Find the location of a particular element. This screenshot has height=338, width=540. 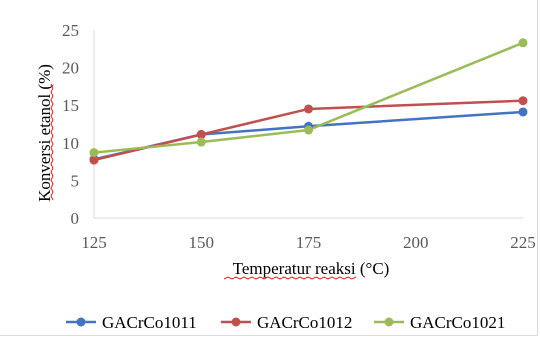

x-tick-label: 175 is located at coordinates (309, 242).